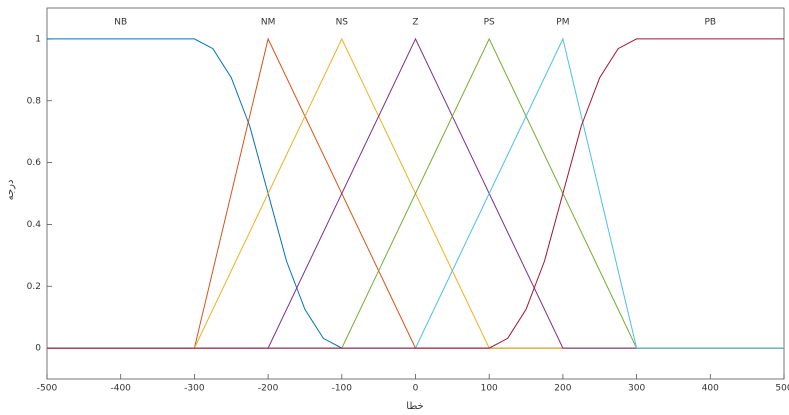  Describe the element at coordinates (489, 389) in the screenshot. I see `x-tick-label: 100` at that location.